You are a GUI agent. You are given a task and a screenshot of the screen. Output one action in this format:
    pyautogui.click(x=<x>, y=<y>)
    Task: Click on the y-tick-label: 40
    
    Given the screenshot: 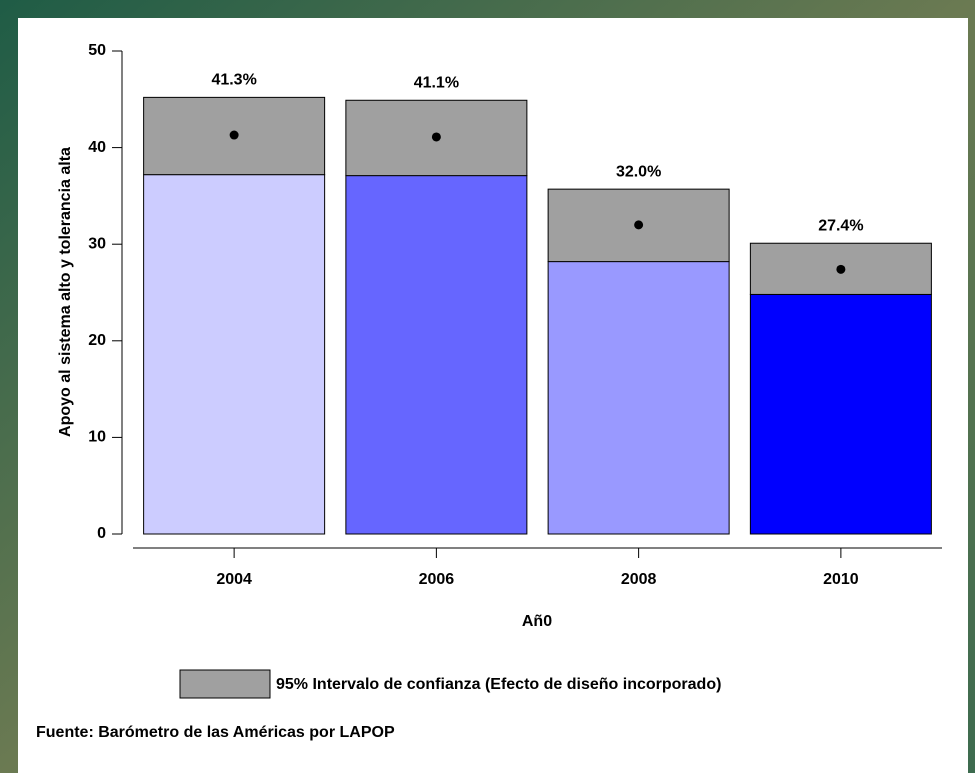 What is the action you would take?
    pyautogui.click(x=97, y=147)
    